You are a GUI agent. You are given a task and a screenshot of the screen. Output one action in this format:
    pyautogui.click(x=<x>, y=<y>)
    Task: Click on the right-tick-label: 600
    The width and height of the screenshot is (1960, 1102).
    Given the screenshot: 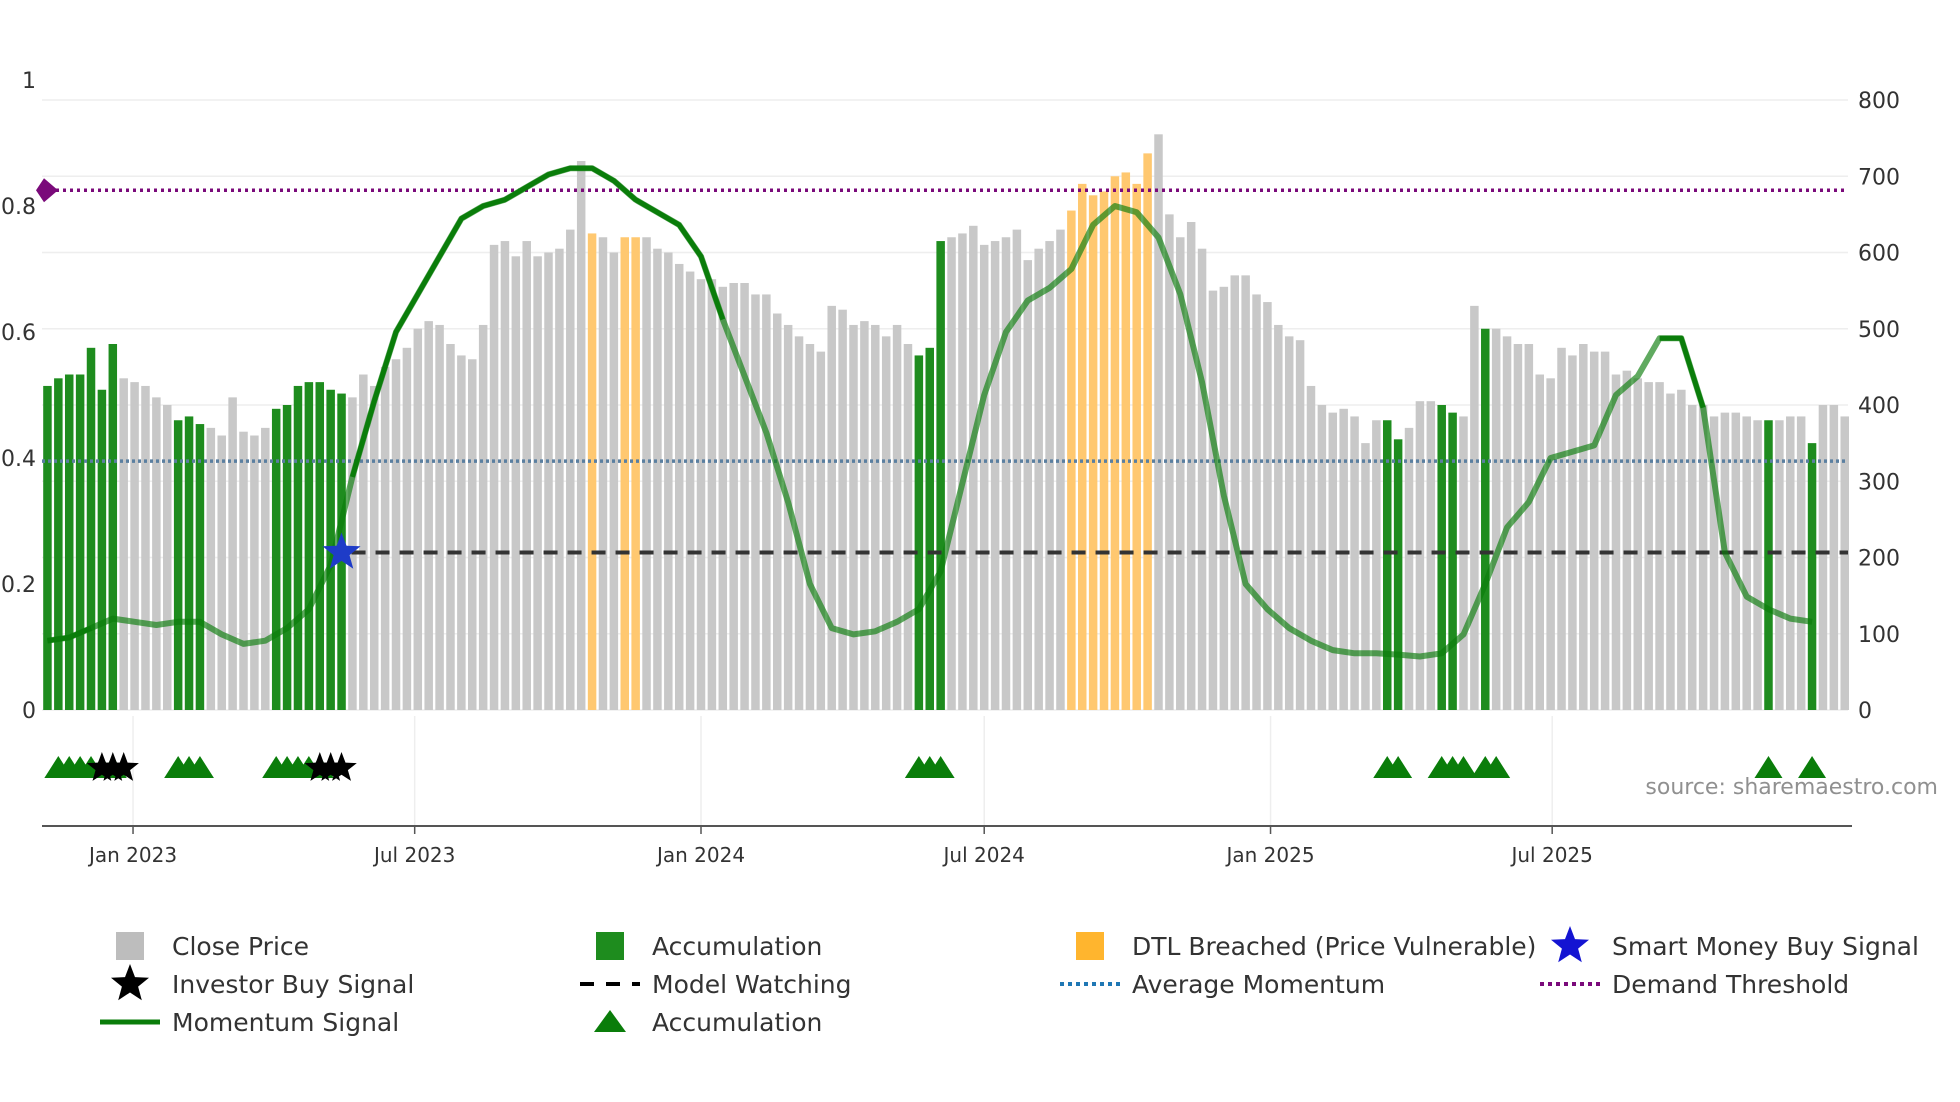 What is the action you would take?
    pyautogui.click(x=1879, y=254)
    